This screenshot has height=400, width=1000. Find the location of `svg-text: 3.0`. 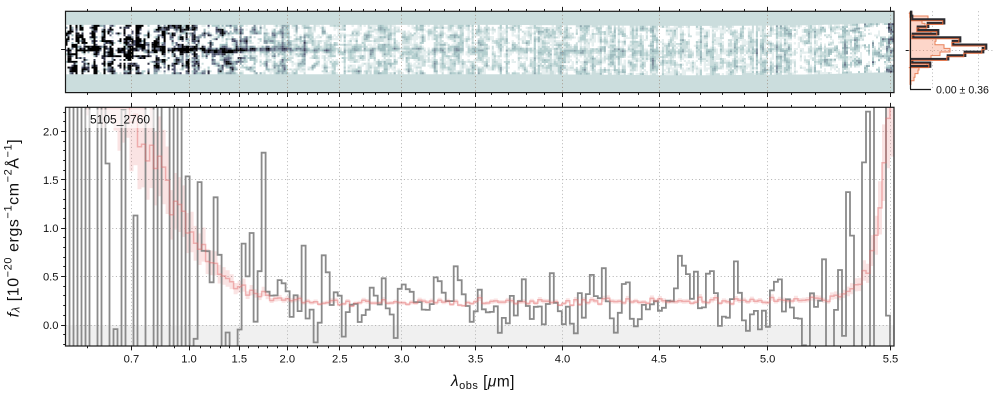

svg-text: 3.0 is located at coordinates (402, 359).